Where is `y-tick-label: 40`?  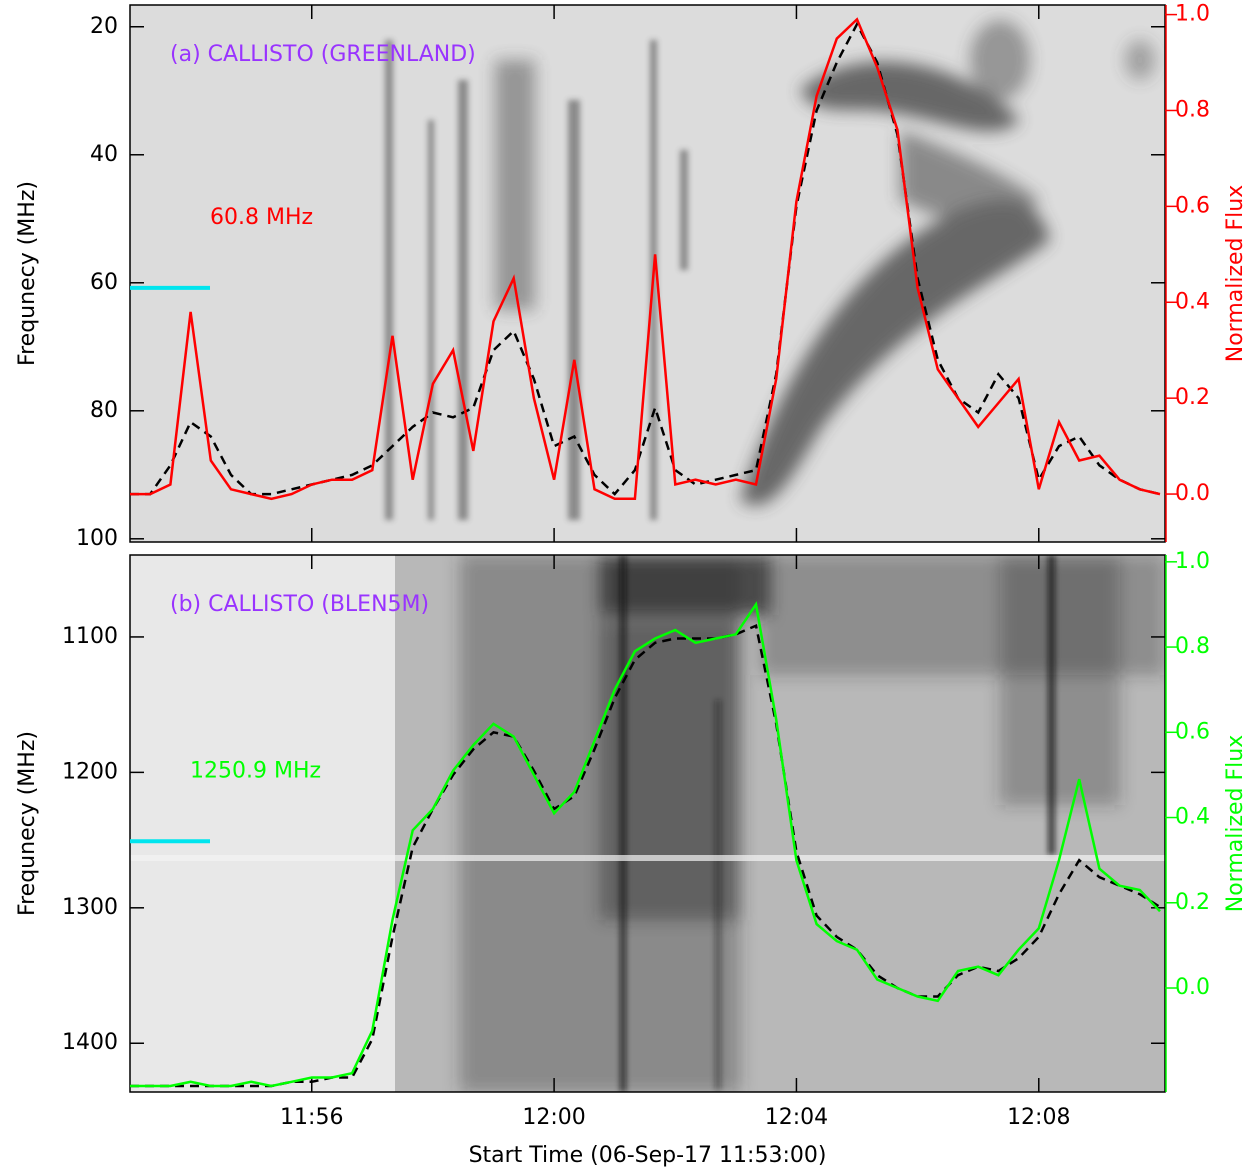
y-tick-label: 40 is located at coordinates (104, 154).